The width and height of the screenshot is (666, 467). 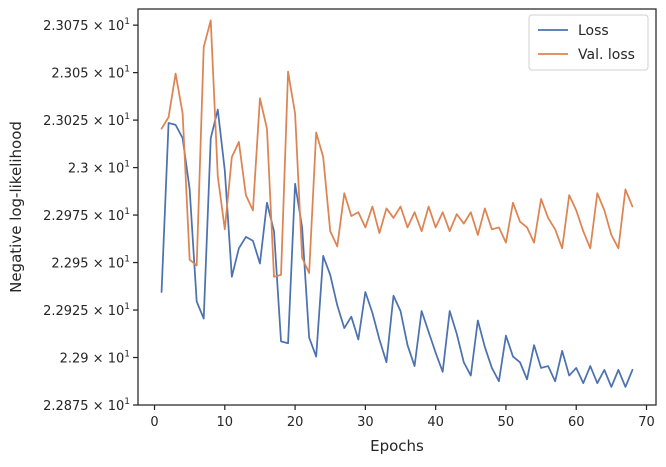 I want to click on x-tick-label: 70, so click(x=646, y=422).